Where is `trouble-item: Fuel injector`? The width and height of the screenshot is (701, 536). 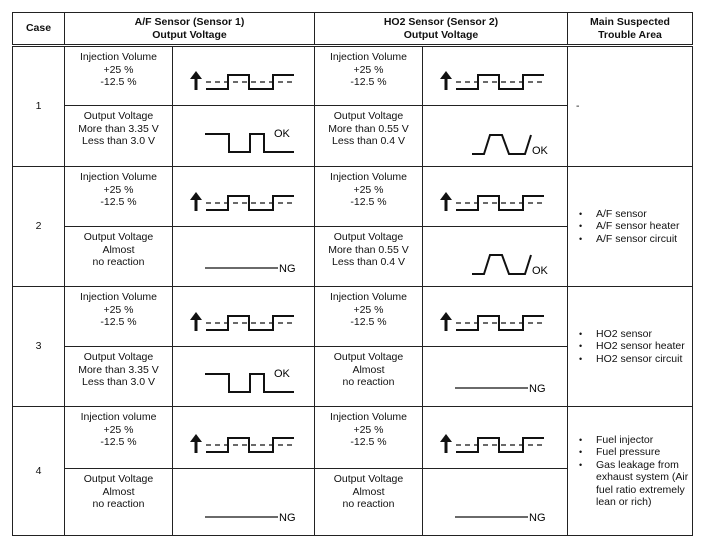 trouble-item: Fuel injector is located at coordinates (635, 440).